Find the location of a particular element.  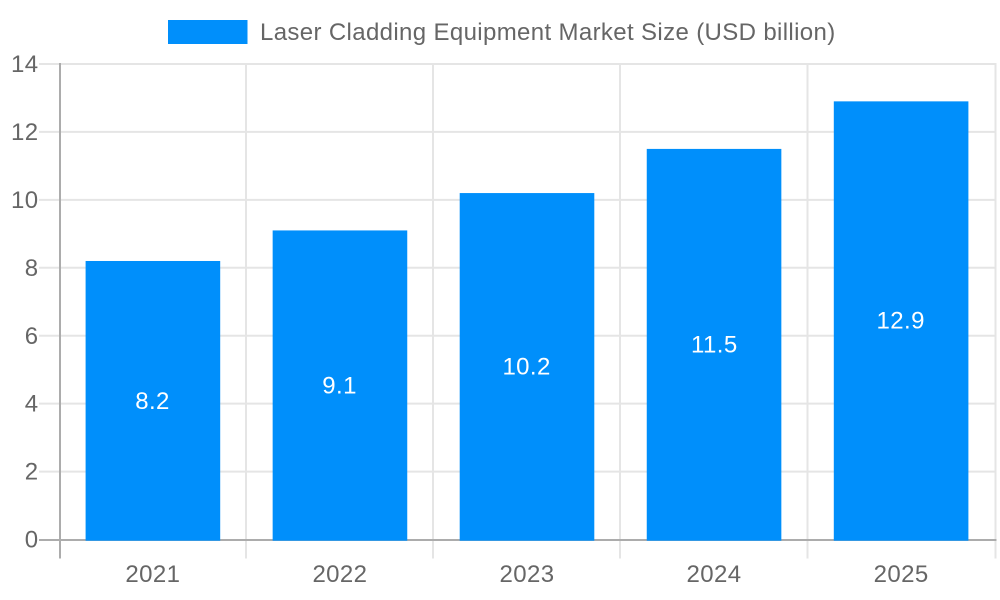

svg-text: 8 is located at coordinates (32, 268).